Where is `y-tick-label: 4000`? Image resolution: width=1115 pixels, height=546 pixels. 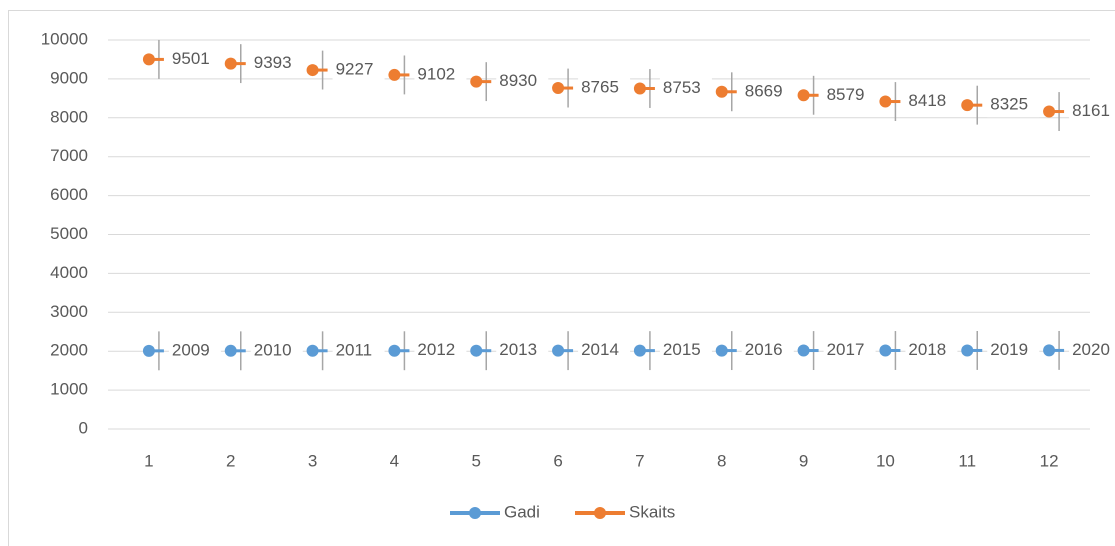
y-tick-label: 4000 is located at coordinates (69, 272).